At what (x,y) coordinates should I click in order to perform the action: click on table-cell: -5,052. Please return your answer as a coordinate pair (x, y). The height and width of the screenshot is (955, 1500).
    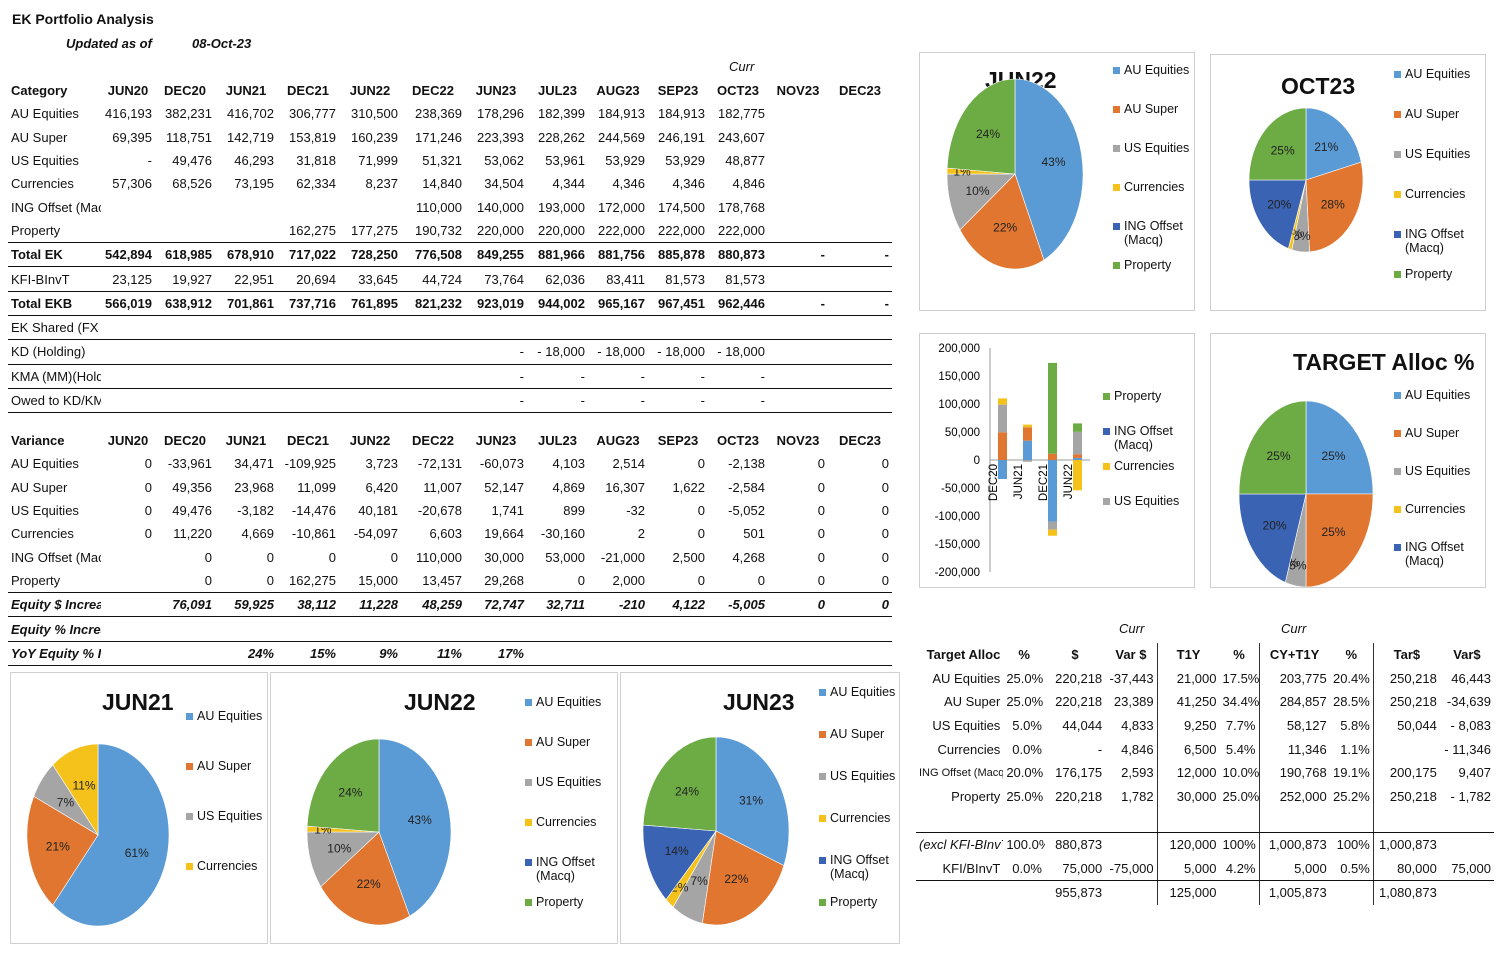
    Looking at the image, I should click on (746, 511).